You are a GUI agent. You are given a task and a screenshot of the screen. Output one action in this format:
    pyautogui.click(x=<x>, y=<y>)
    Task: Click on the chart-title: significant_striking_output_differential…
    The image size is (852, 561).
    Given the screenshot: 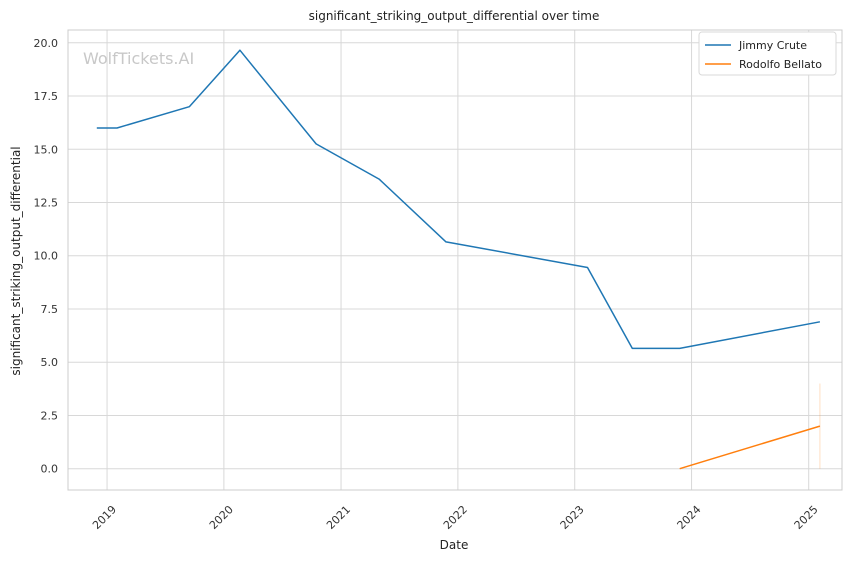 What is the action you would take?
    pyautogui.click(x=454, y=16)
    